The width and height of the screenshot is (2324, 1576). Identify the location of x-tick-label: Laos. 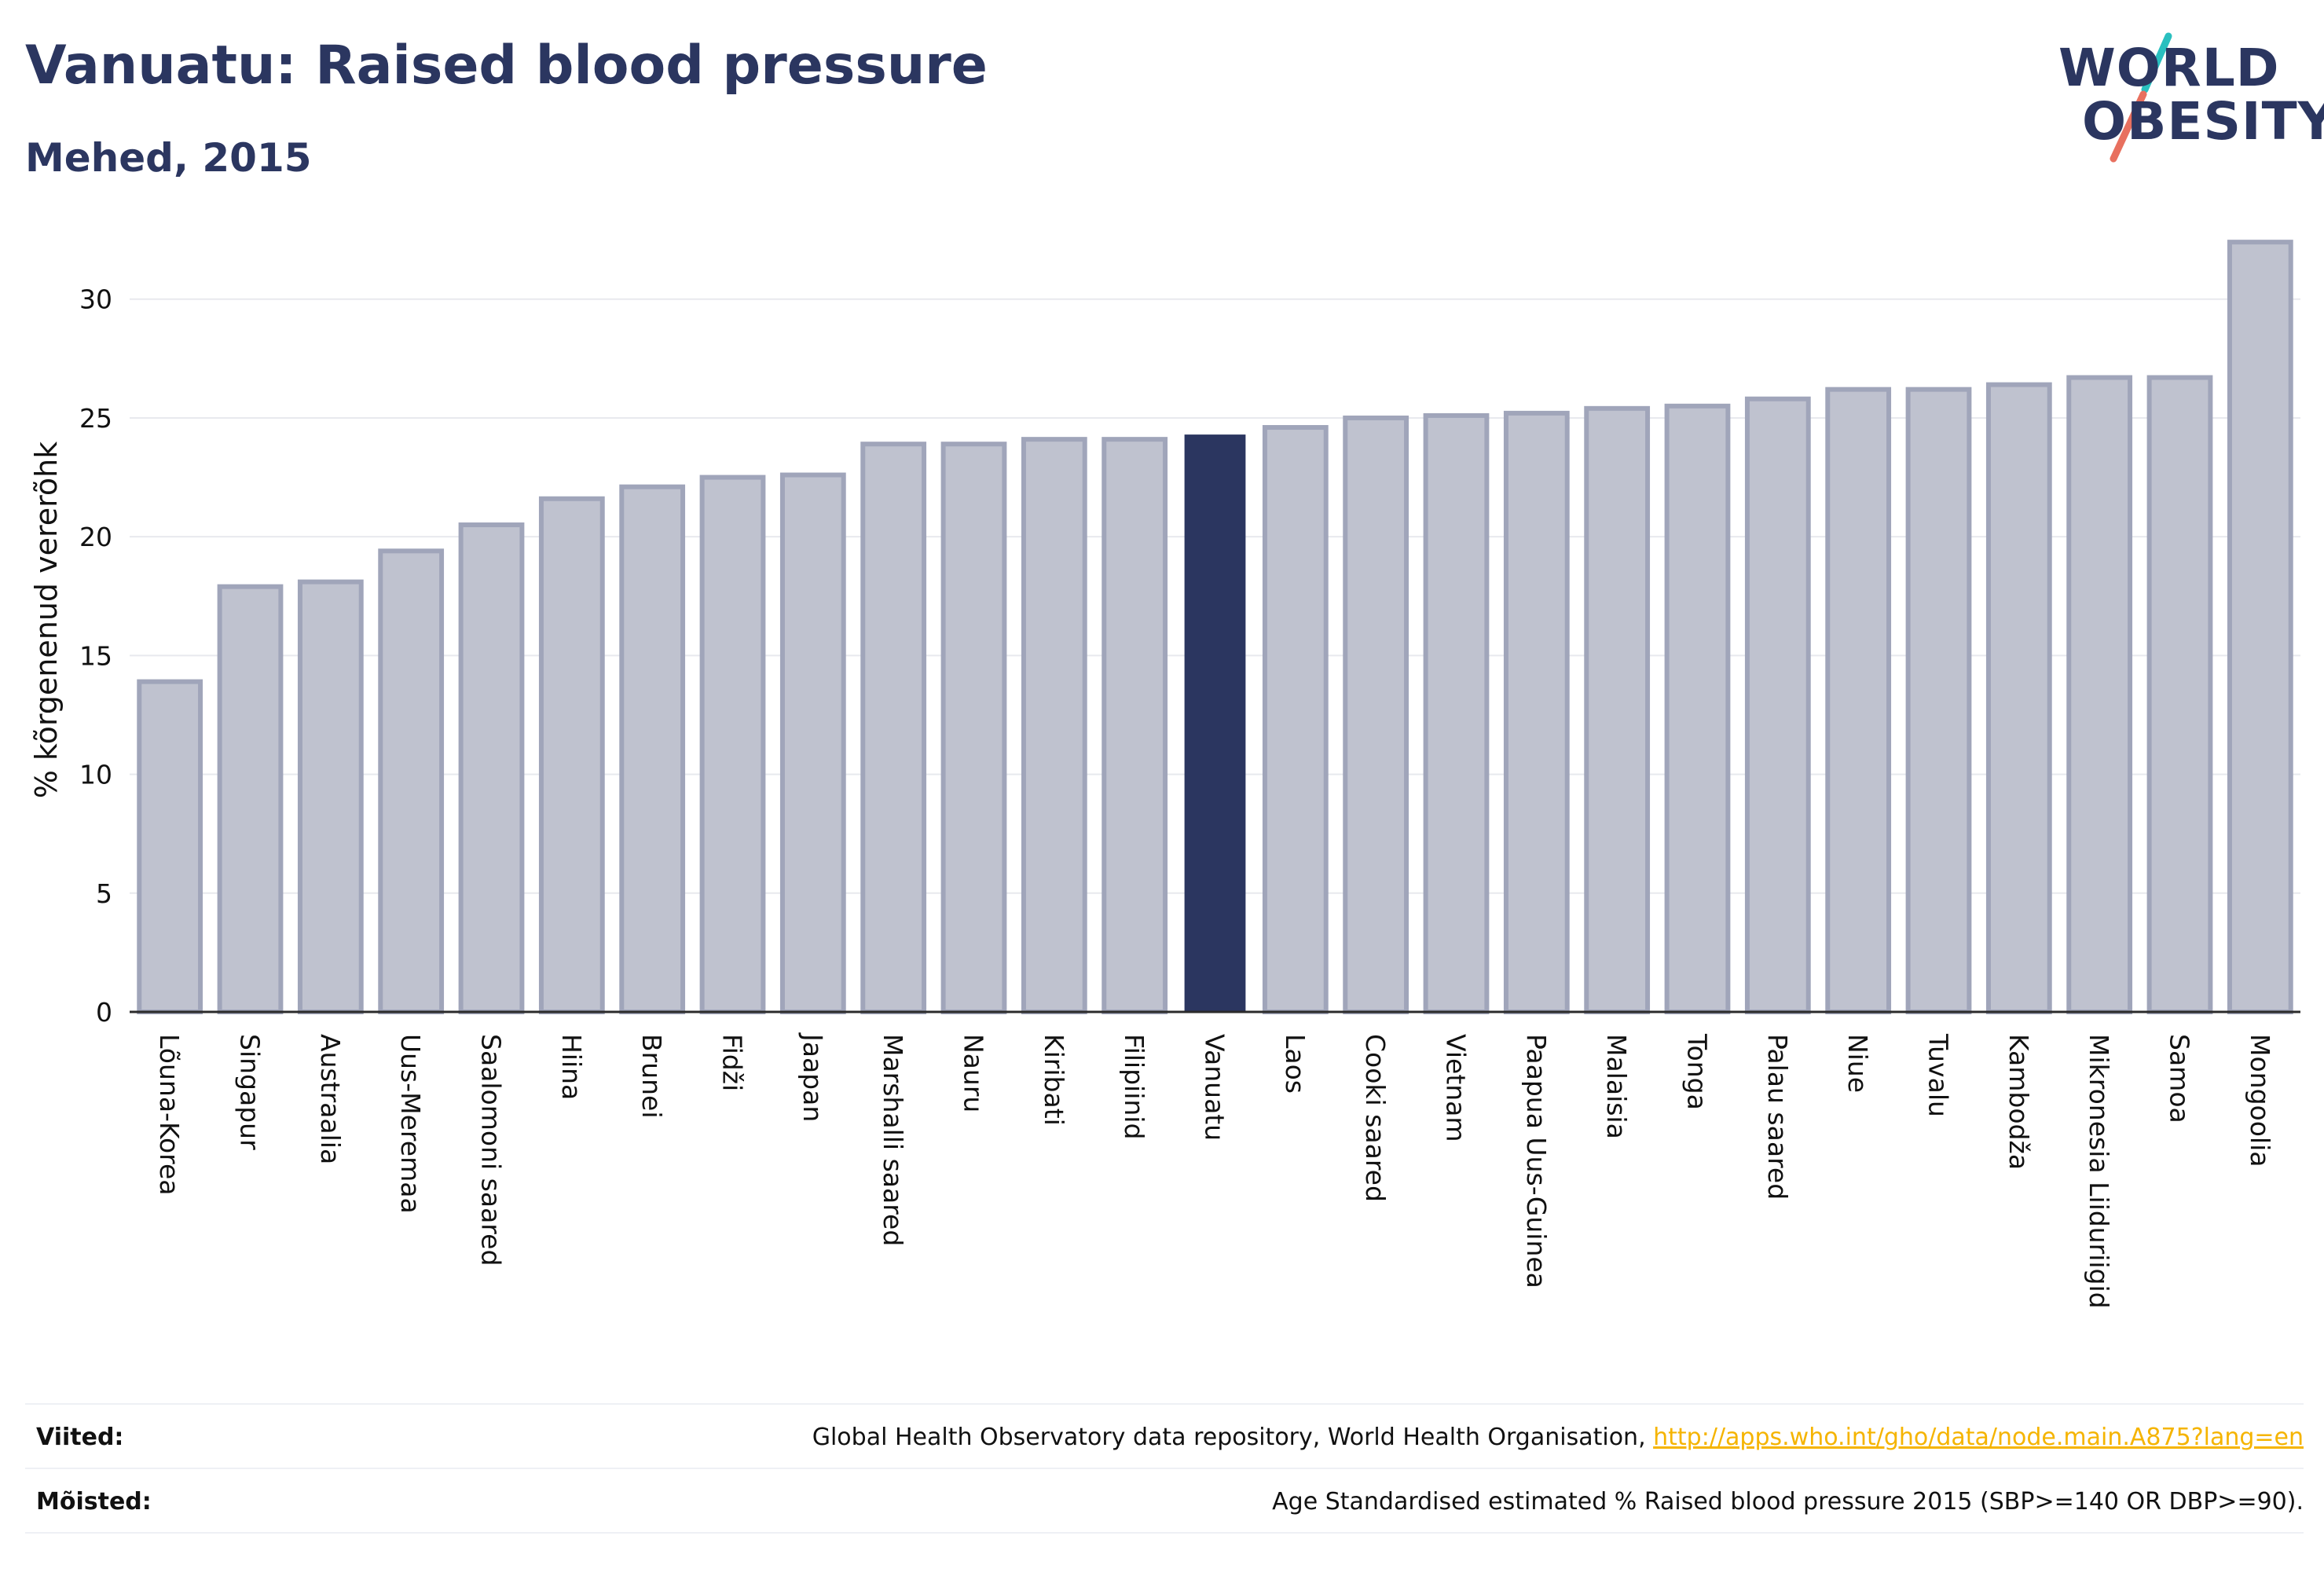
(1295, 1064).